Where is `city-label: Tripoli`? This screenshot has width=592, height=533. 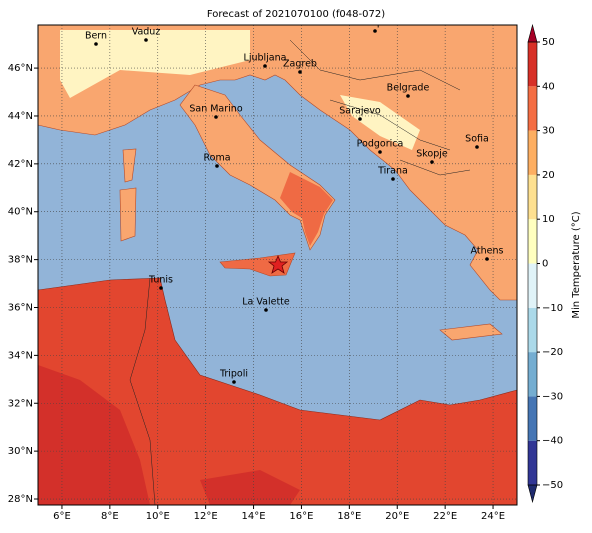
city-label: Tripoli is located at coordinates (233, 374).